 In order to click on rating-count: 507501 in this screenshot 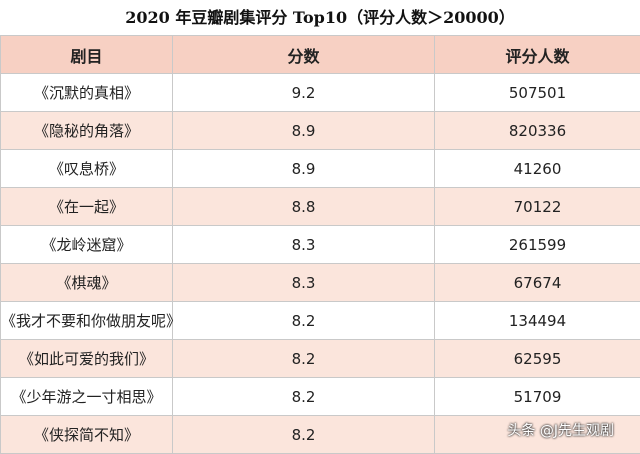, I will do `click(537, 93)`.